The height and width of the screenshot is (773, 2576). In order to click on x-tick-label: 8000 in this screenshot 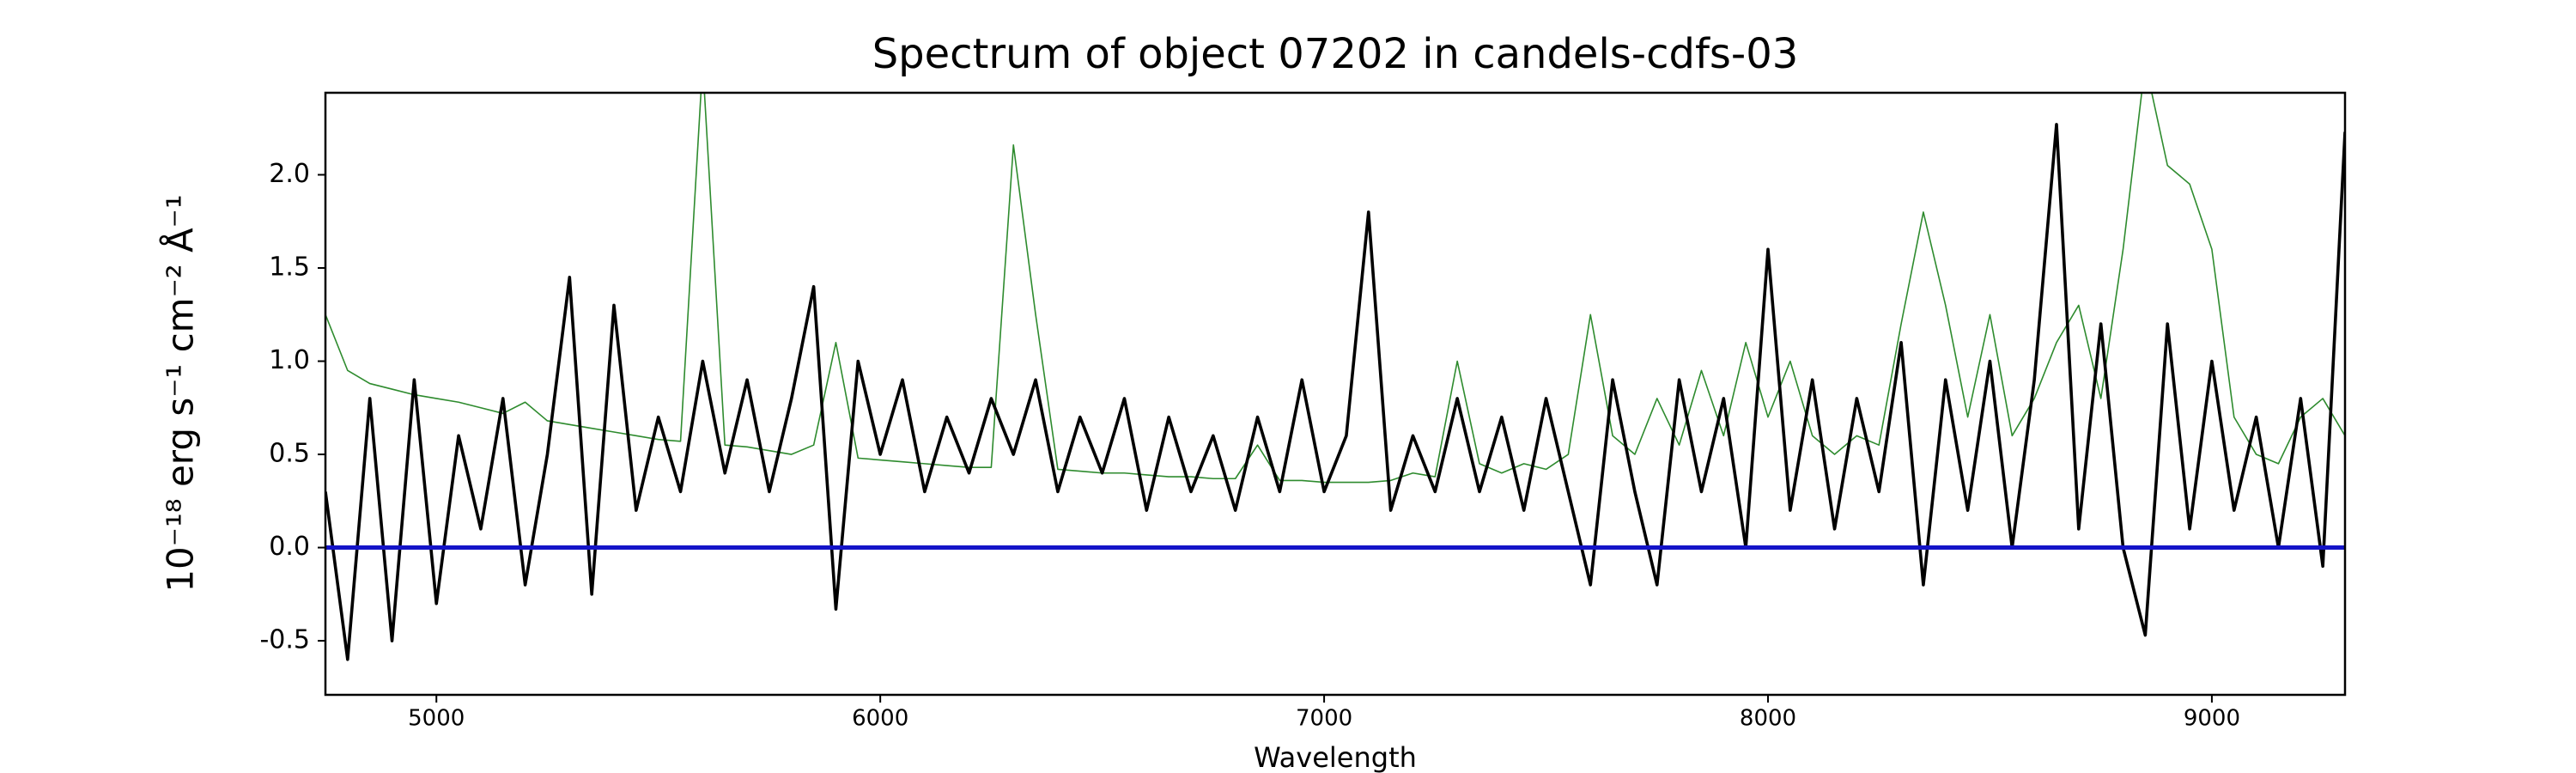, I will do `click(1768, 719)`.